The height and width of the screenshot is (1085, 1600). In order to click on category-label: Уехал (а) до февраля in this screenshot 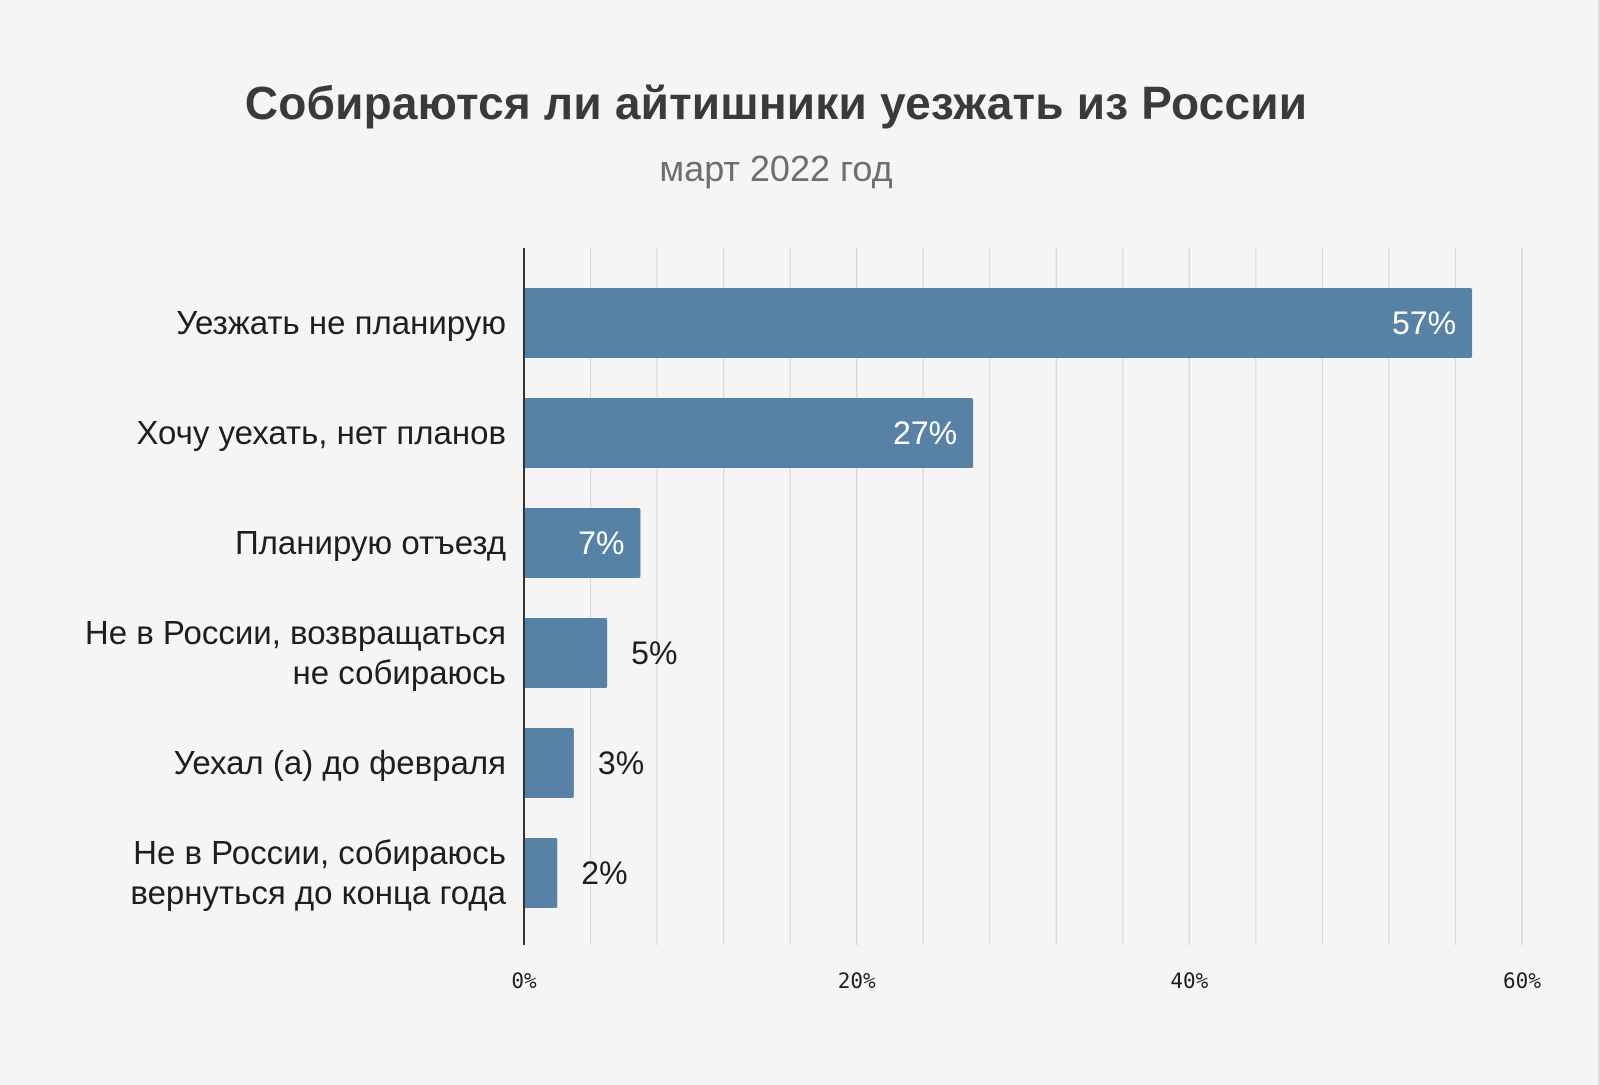, I will do `click(340, 762)`.